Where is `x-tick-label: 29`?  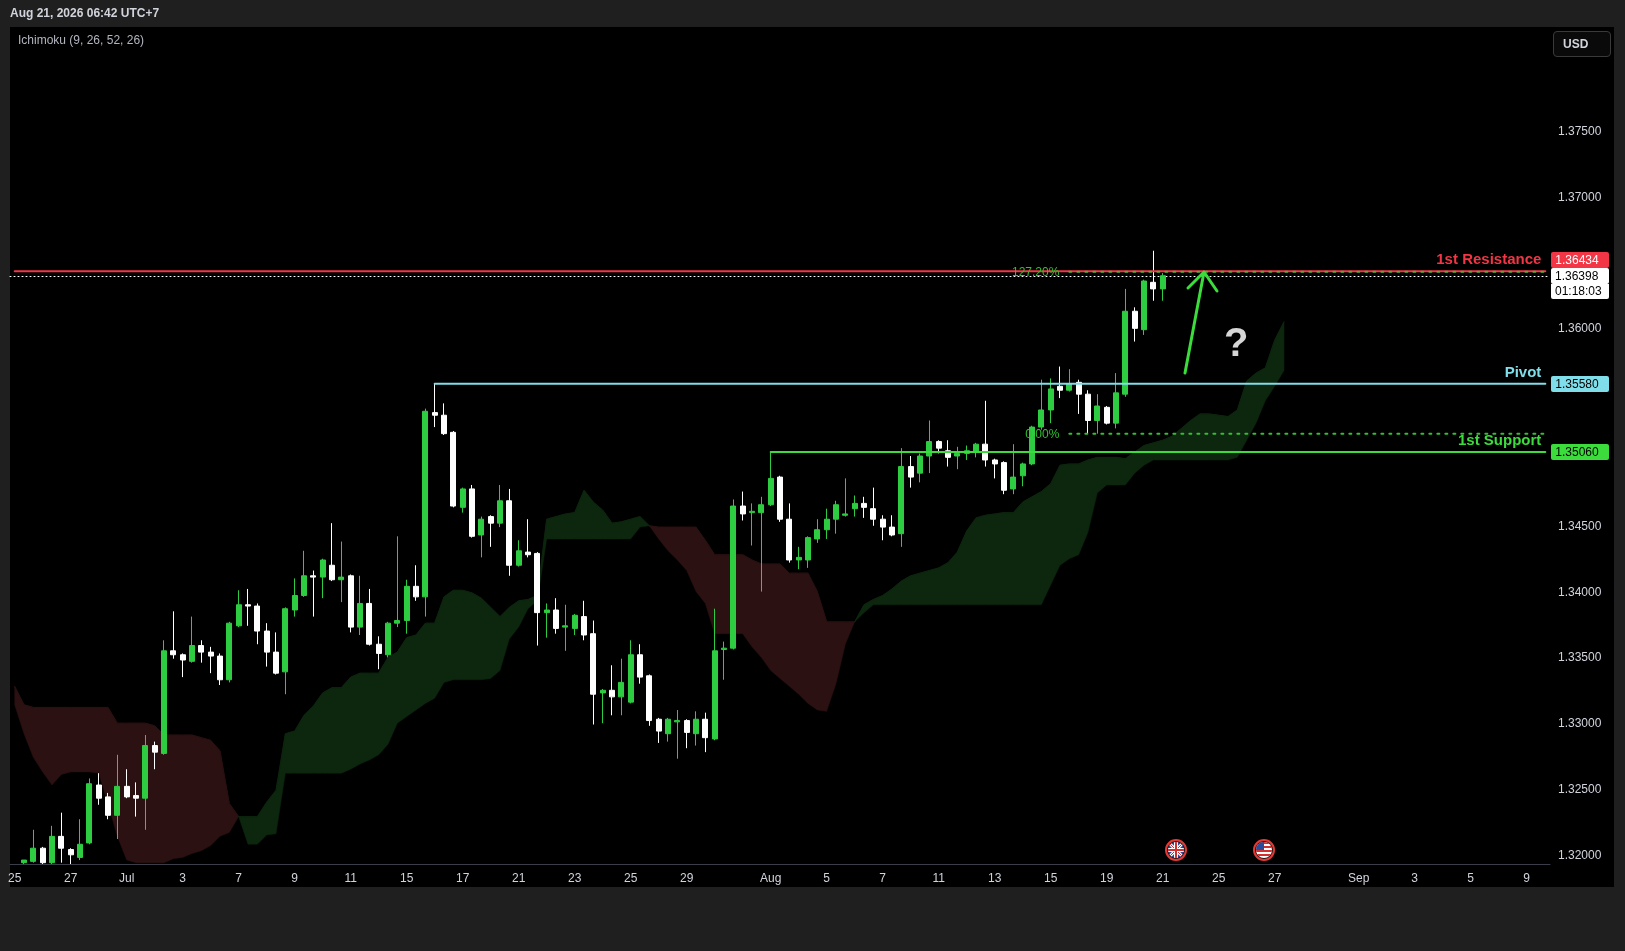
x-tick-label: 29 is located at coordinates (686, 878).